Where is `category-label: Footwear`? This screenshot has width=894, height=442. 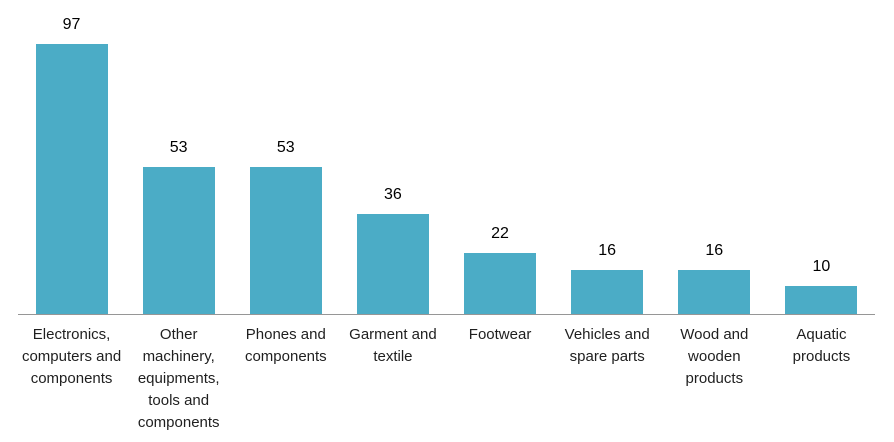
category-label: Footwear is located at coordinates (500, 334).